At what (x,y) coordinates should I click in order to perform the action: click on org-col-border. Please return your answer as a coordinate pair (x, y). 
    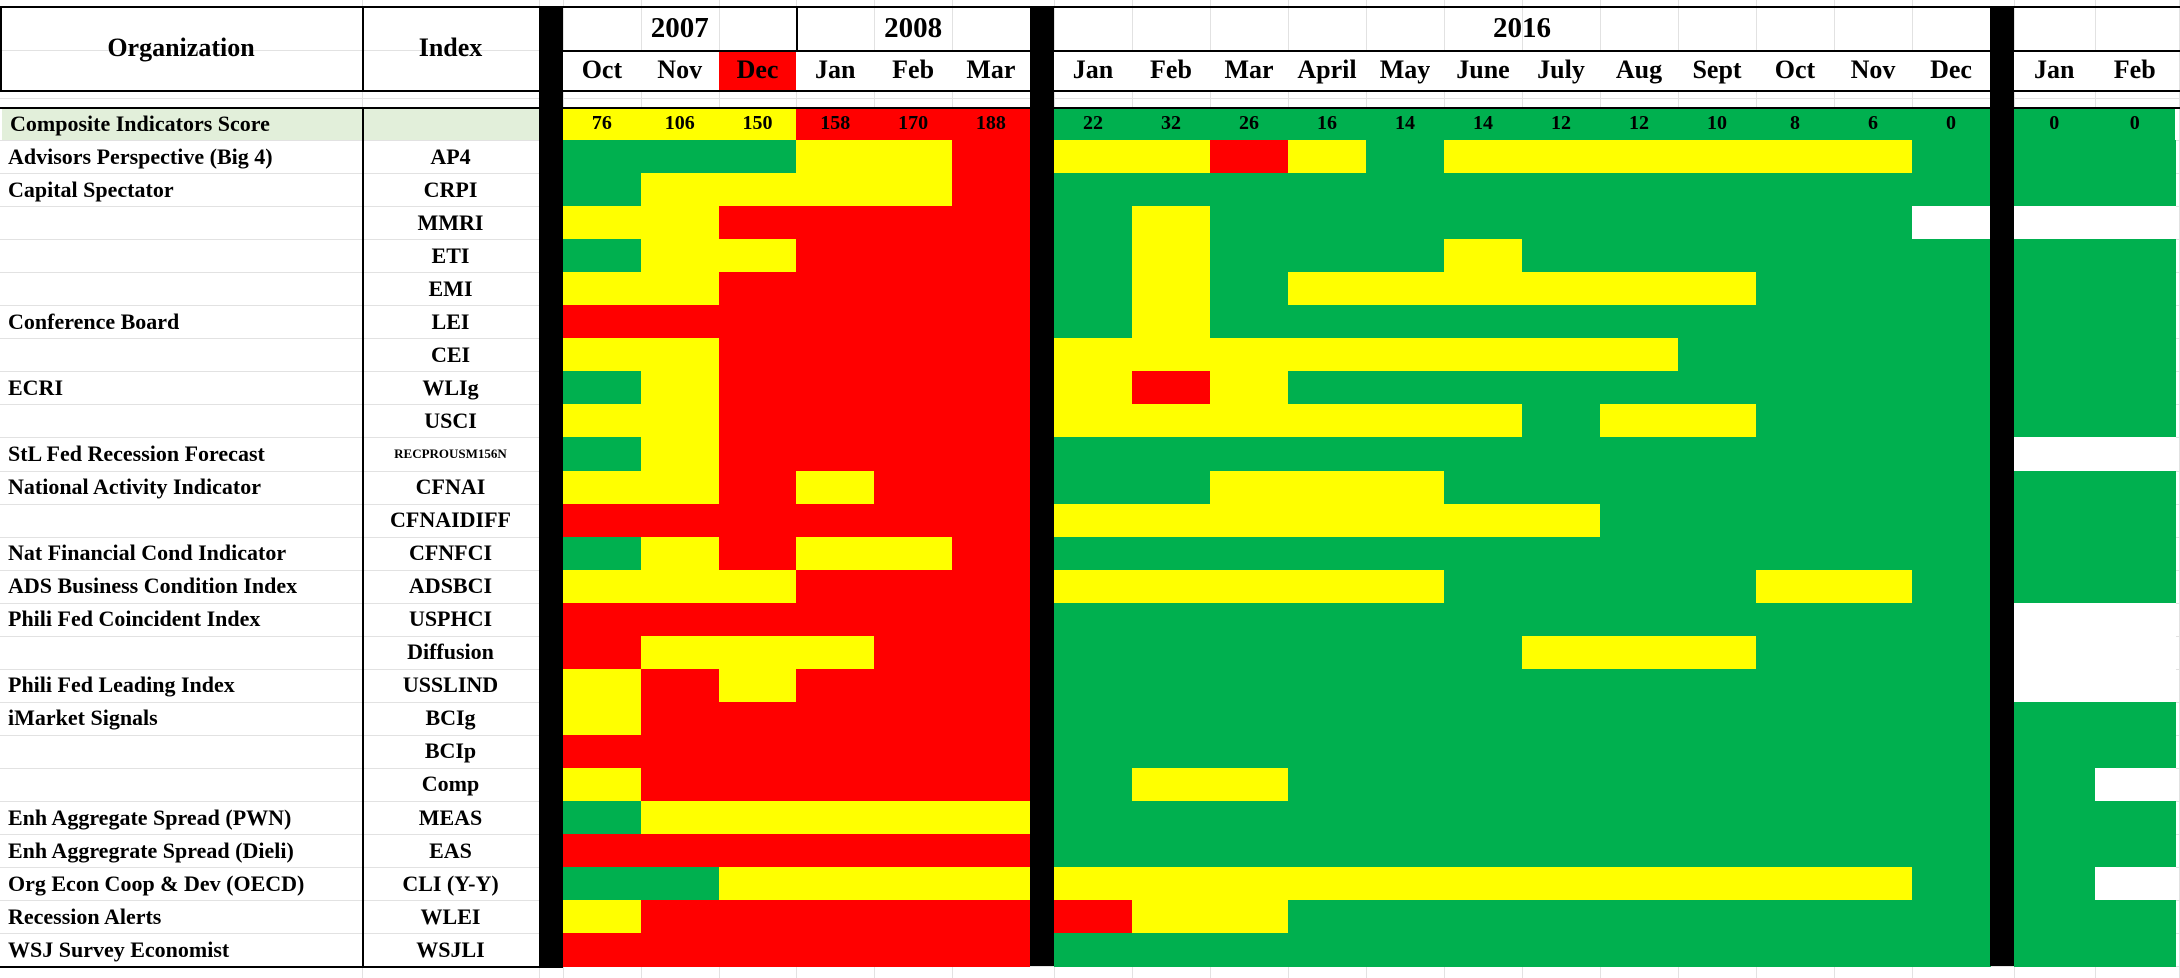
    Looking at the image, I should click on (363, 48).